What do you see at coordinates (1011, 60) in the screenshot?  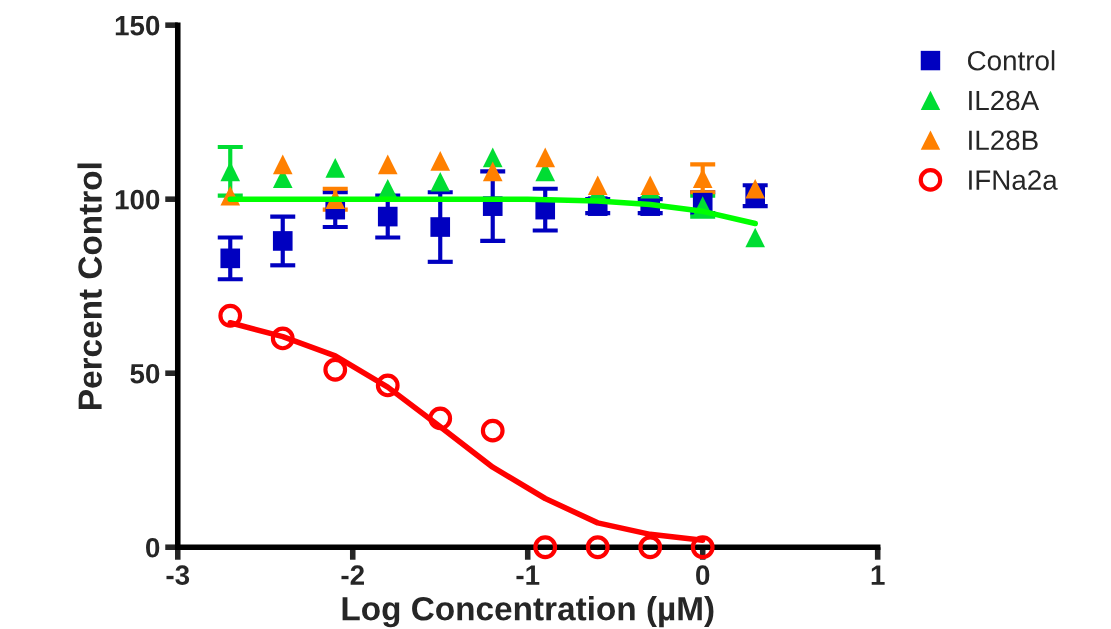 I see `legend-label: Control` at bounding box center [1011, 60].